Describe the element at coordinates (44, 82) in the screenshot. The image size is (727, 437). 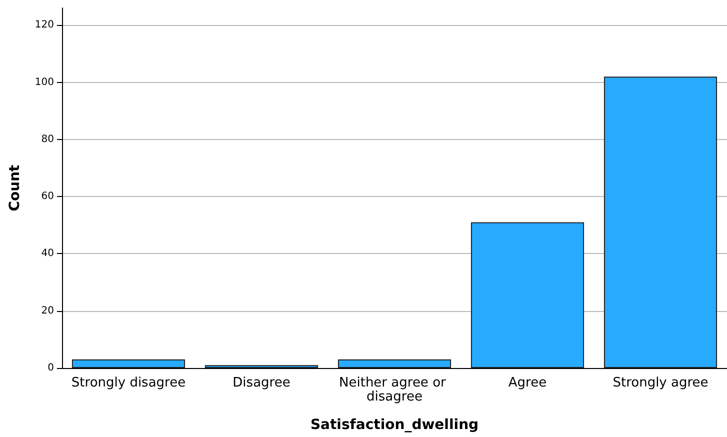
I see `y-tick-label: 100` at that location.